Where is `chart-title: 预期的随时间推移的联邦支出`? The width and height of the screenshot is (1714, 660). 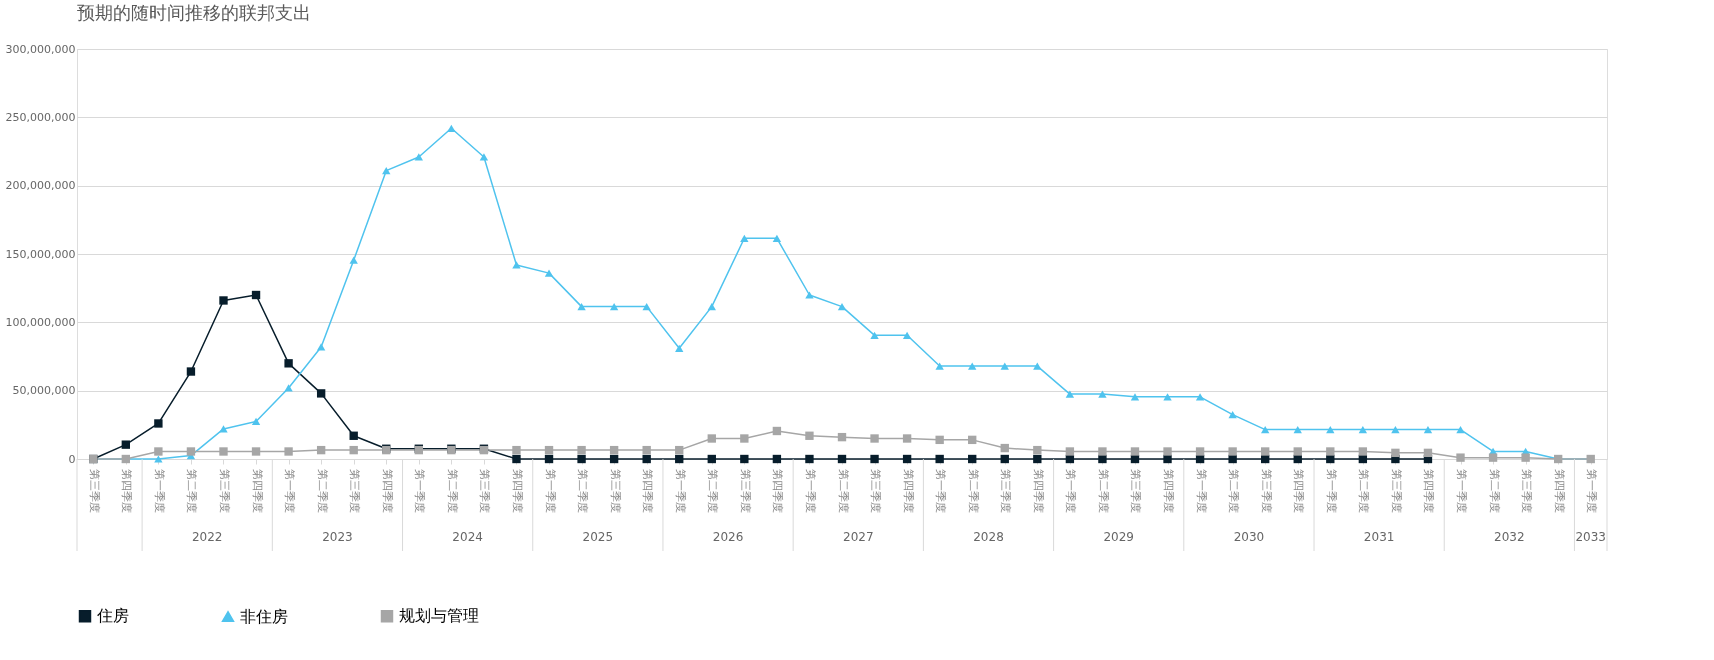
chart-title: 预期的随时间推移的联邦支出 is located at coordinates (194, 12).